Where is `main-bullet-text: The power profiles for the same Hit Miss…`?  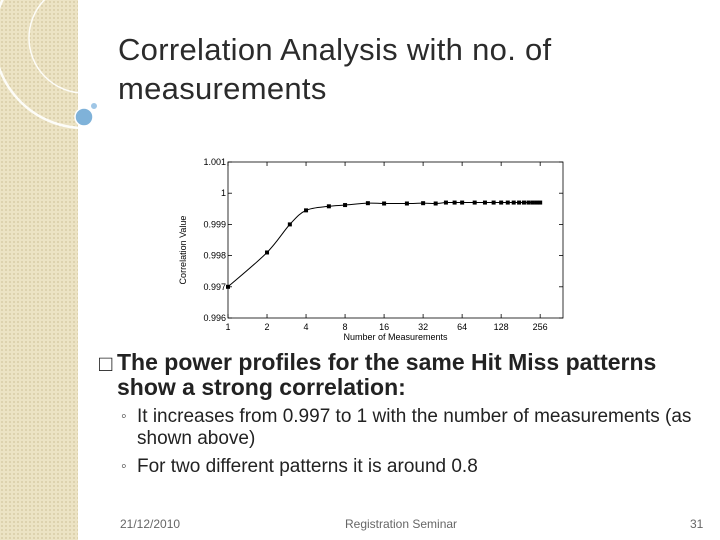
main-bullet-text: The power profiles for the same Hit Miss… is located at coordinates (387, 374).